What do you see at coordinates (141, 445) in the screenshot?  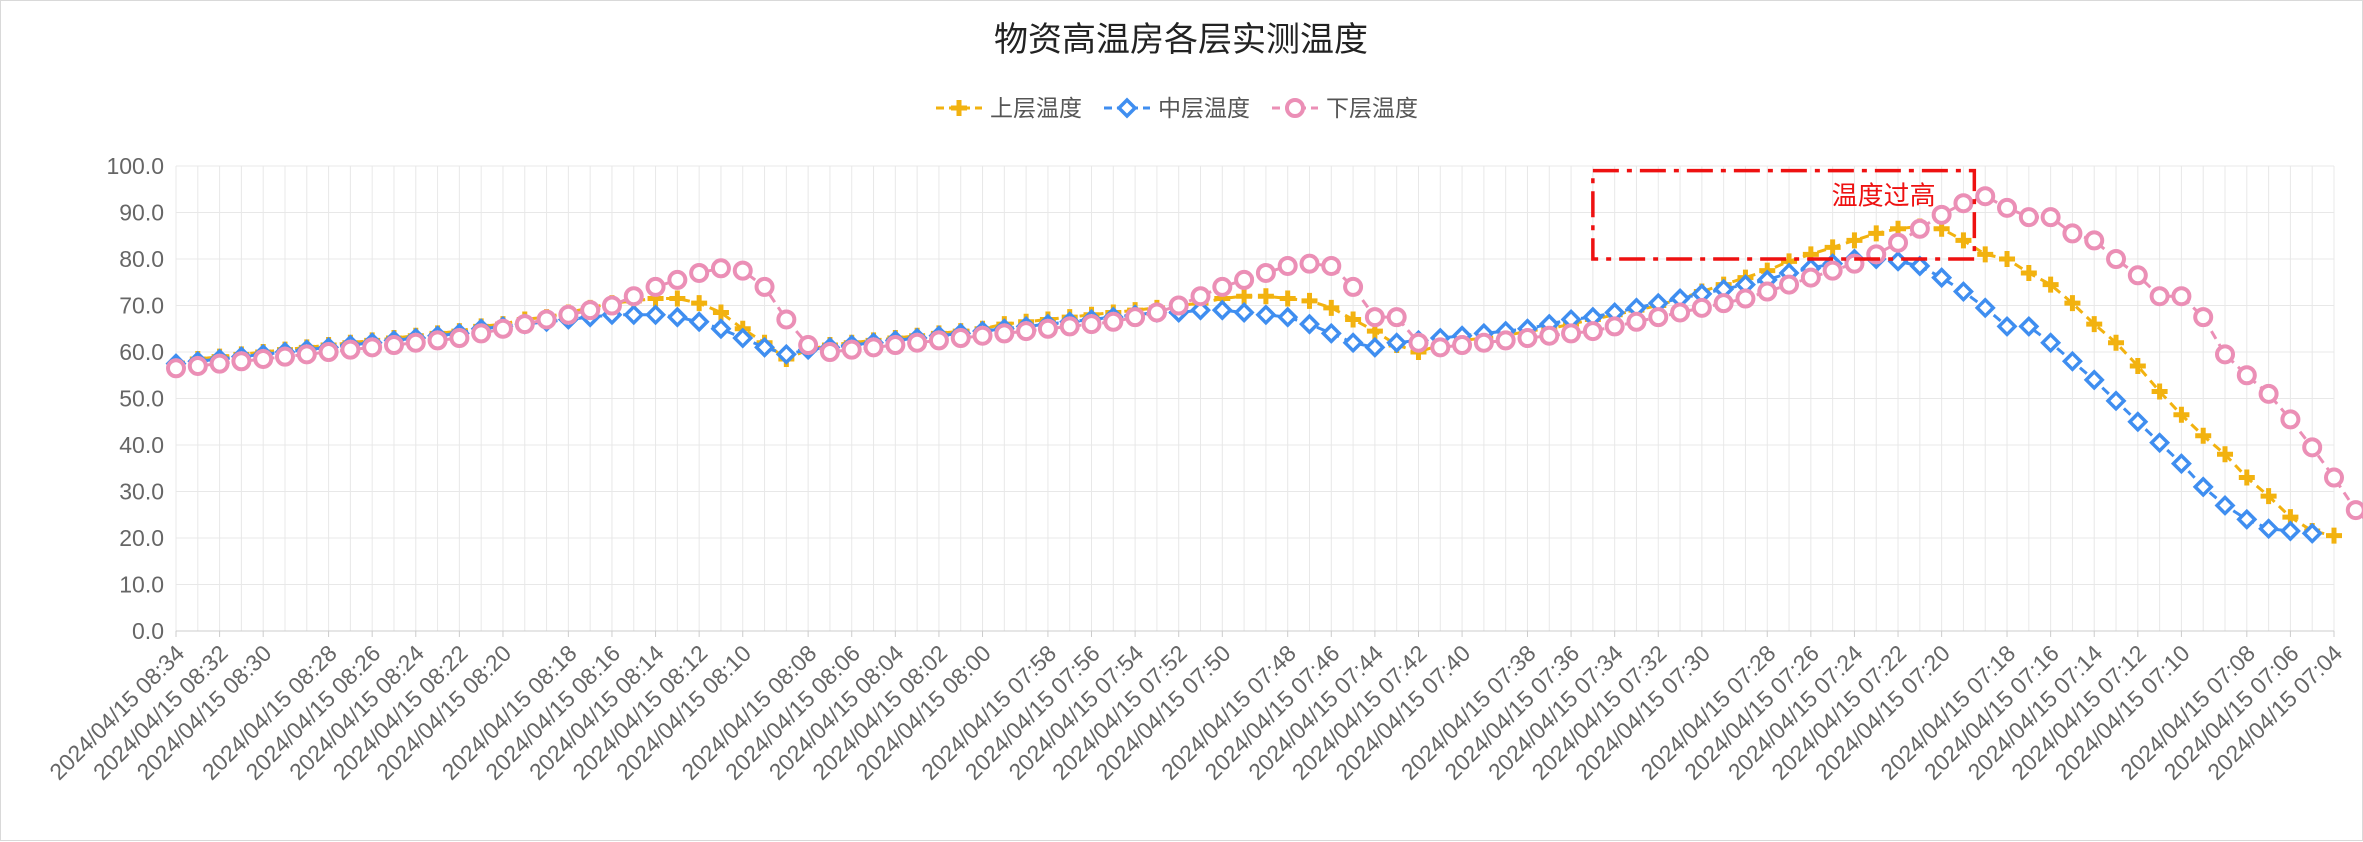 I see `y-tick-label: 40.0` at bounding box center [141, 445].